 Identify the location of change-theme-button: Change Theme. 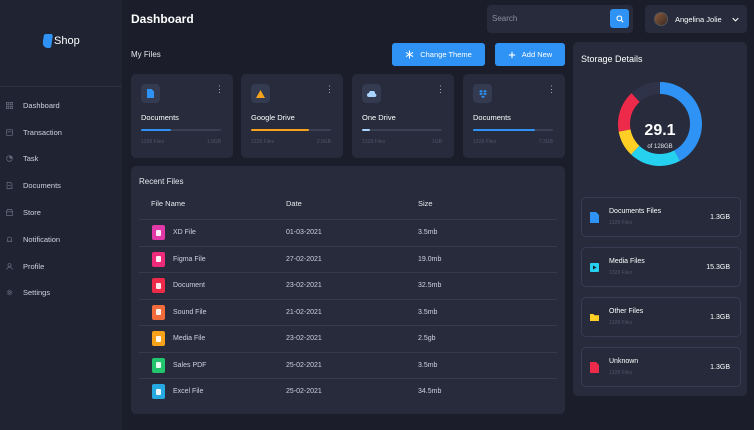
(438, 54).